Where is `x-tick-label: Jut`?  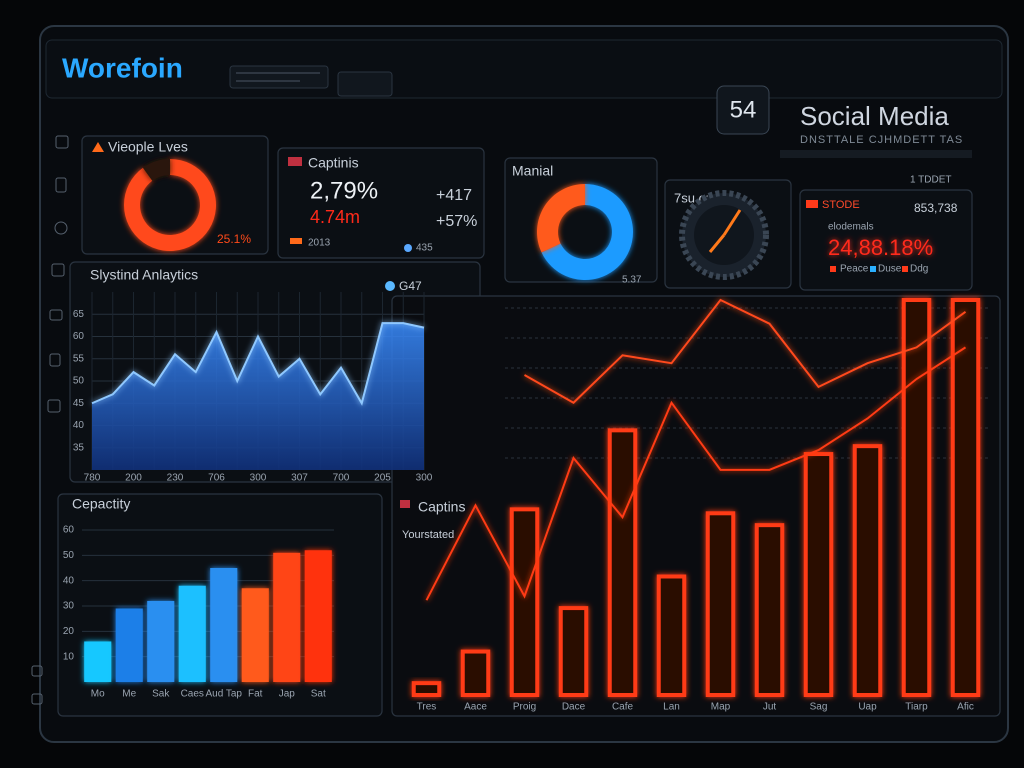 x-tick-label: Jut is located at coordinates (770, 707).